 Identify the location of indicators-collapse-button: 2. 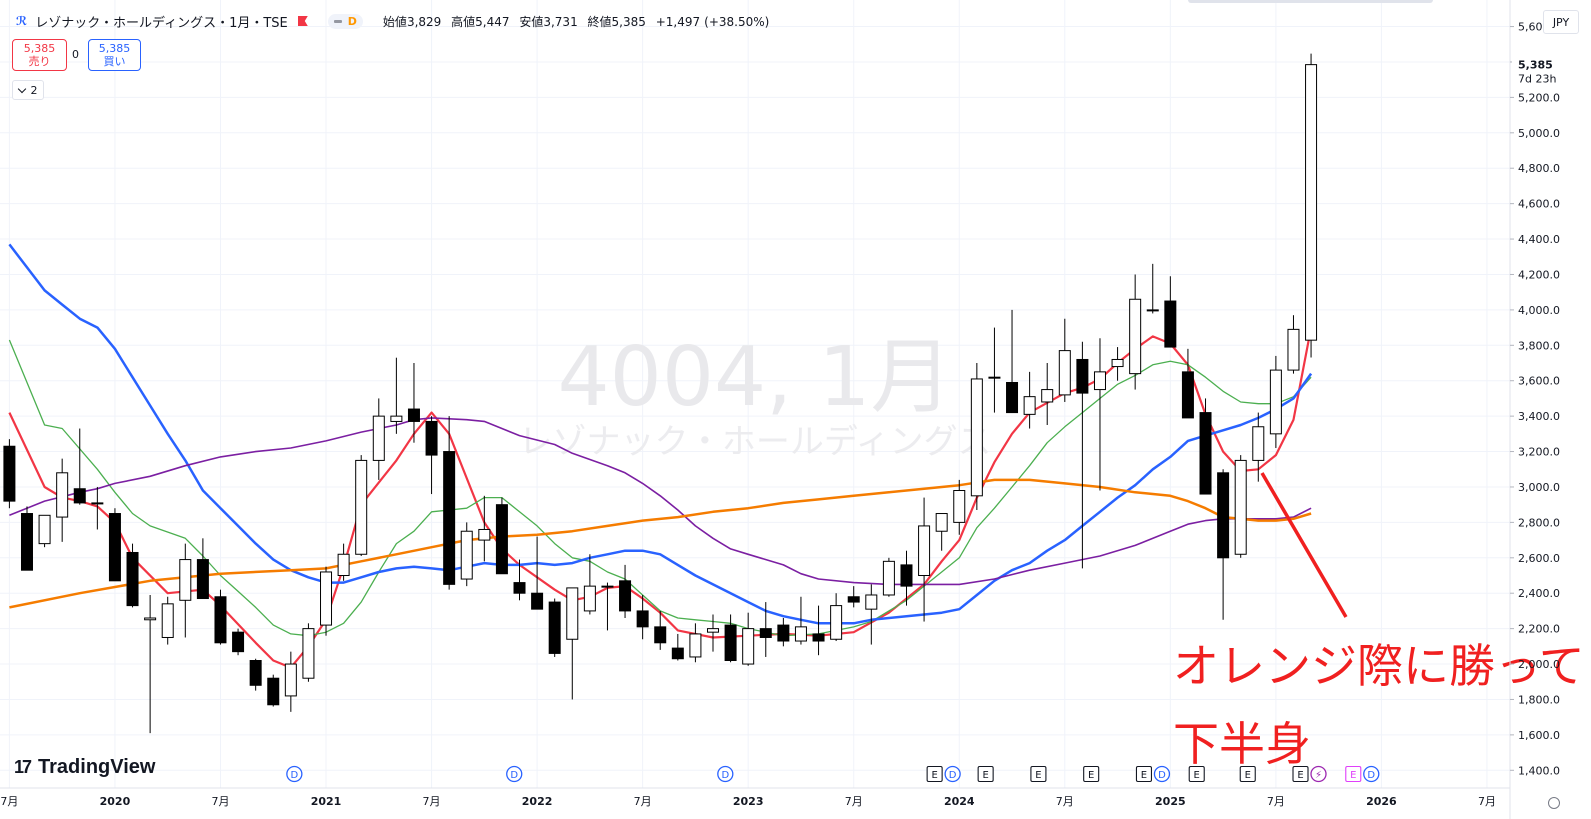
(28, 90).